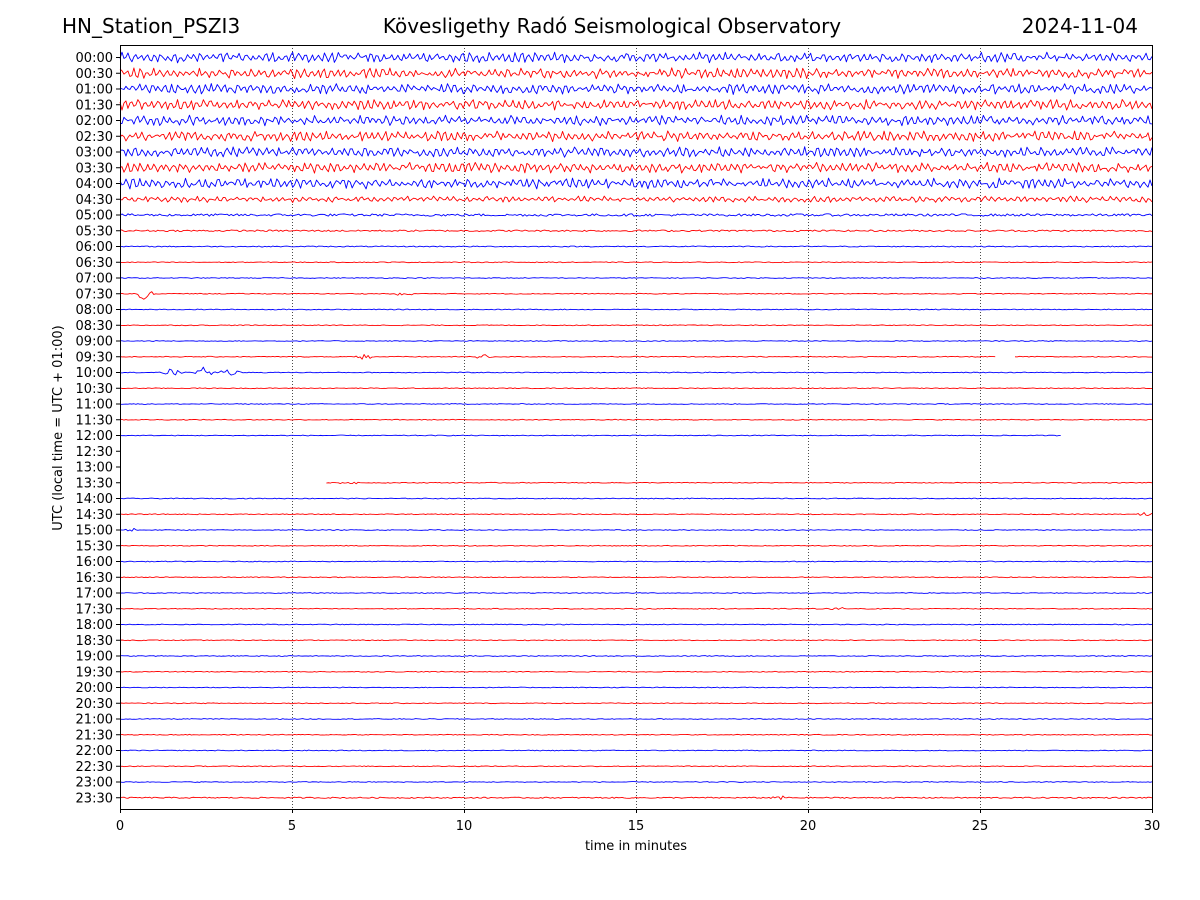 The width and height of the screenshot is (1200, 900). I want to click on y-tick-label: 17:00, so click(94, 594).